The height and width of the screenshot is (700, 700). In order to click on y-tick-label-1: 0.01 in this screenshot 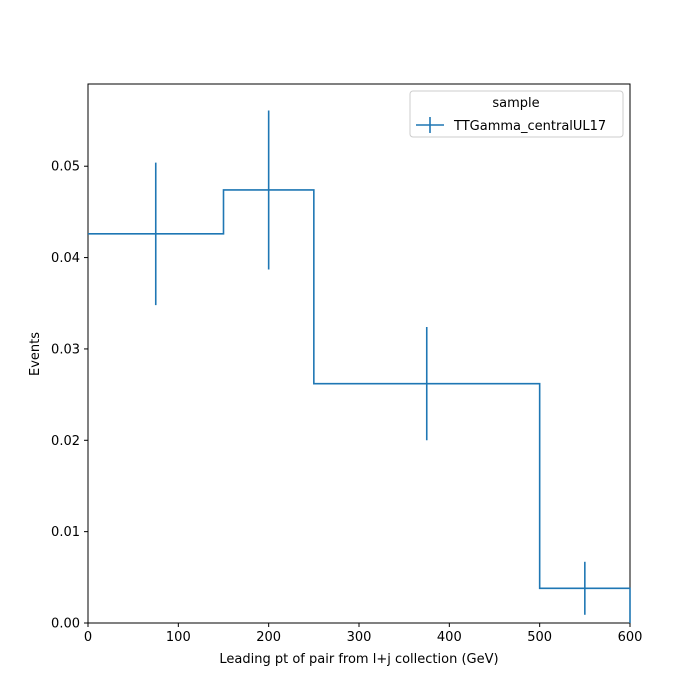, I will do `click(65, 532)`.